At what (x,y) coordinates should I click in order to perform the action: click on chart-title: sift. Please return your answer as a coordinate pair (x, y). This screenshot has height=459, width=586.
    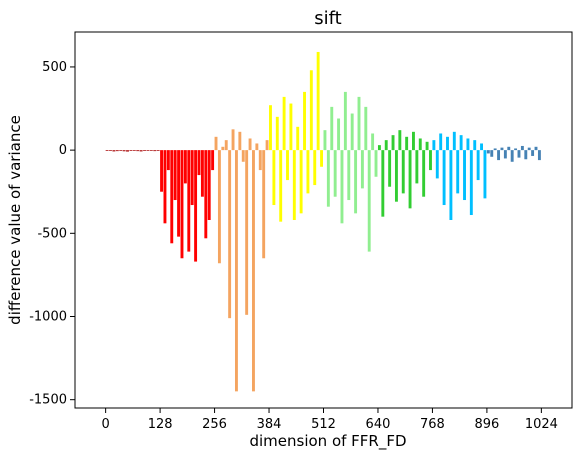
    Looking at the image, I should click on (327, 18).